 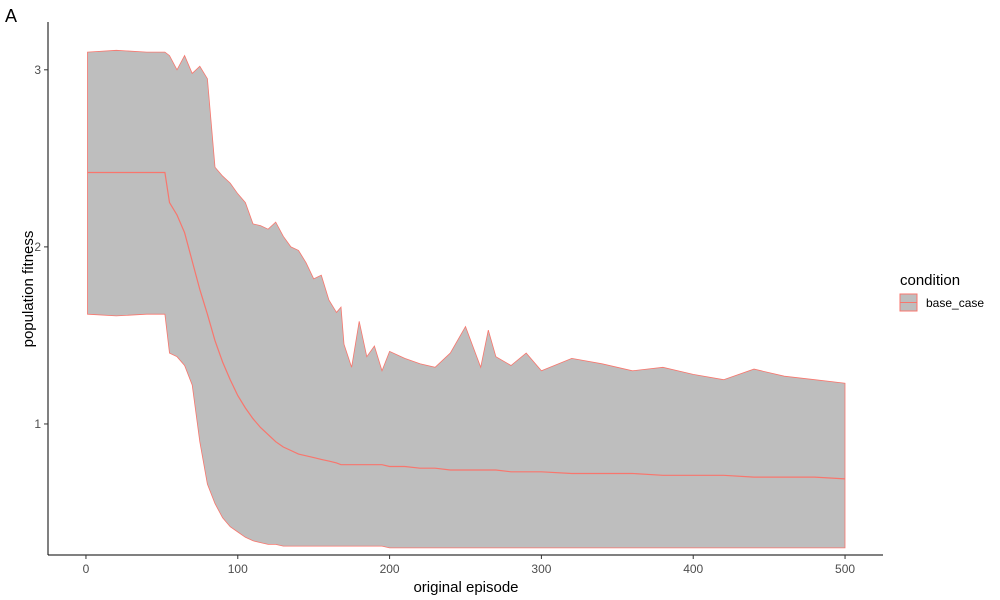 I want to click on y-tick-label: 3, so click(x=37, y=70).